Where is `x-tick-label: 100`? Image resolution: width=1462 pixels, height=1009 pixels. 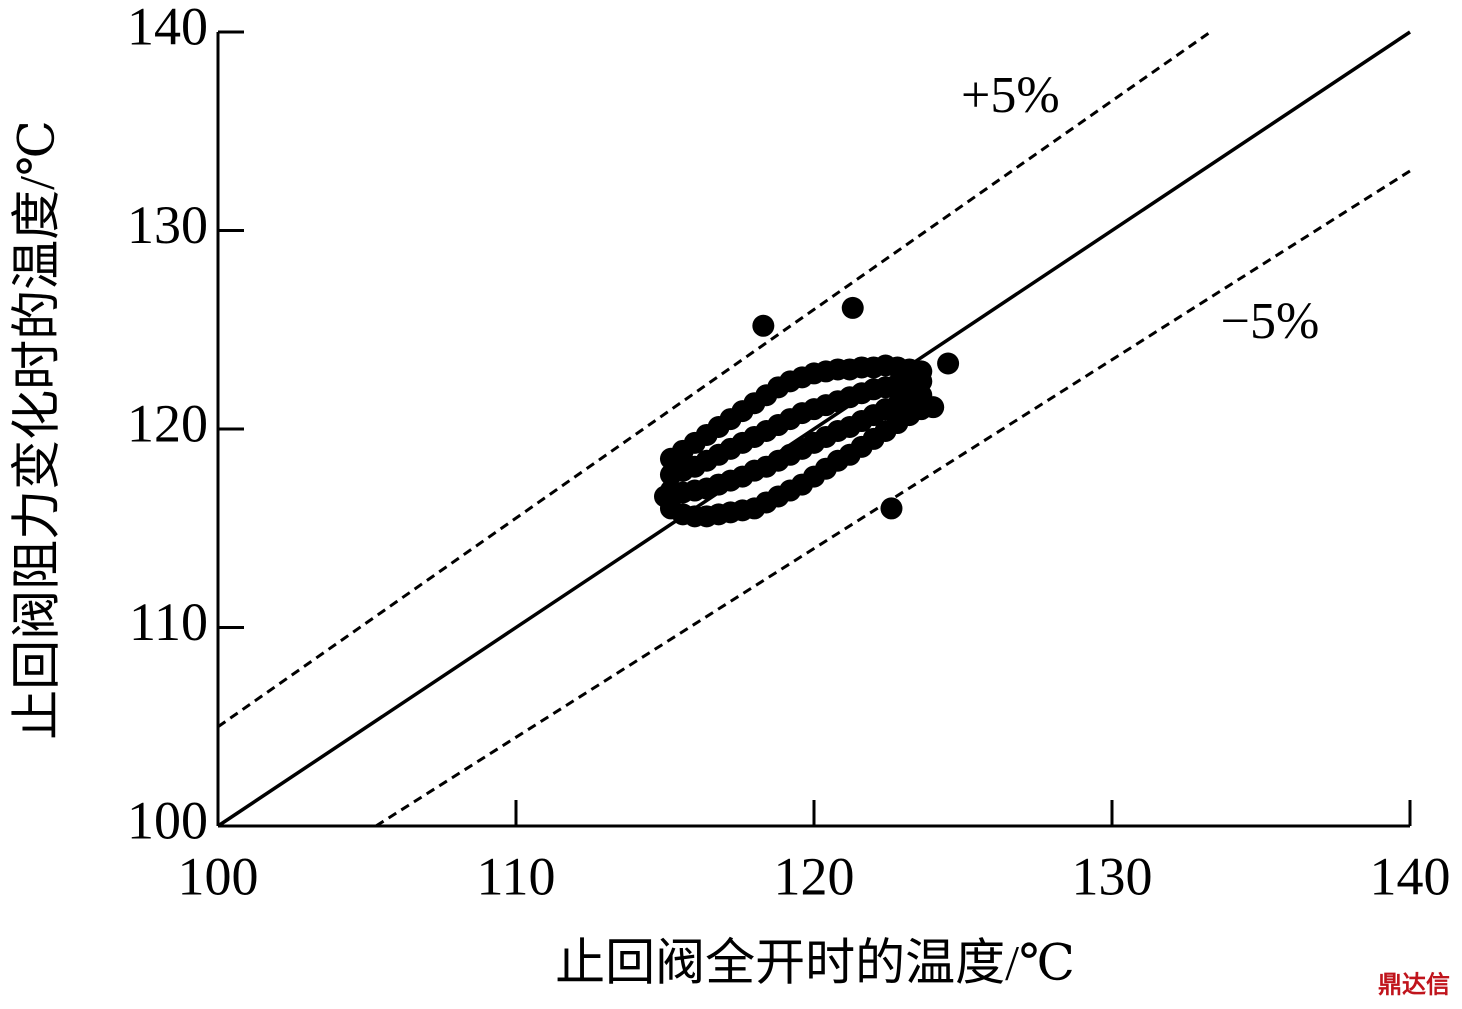 x-tick-label: 100 is located at coordinates (218, 876).